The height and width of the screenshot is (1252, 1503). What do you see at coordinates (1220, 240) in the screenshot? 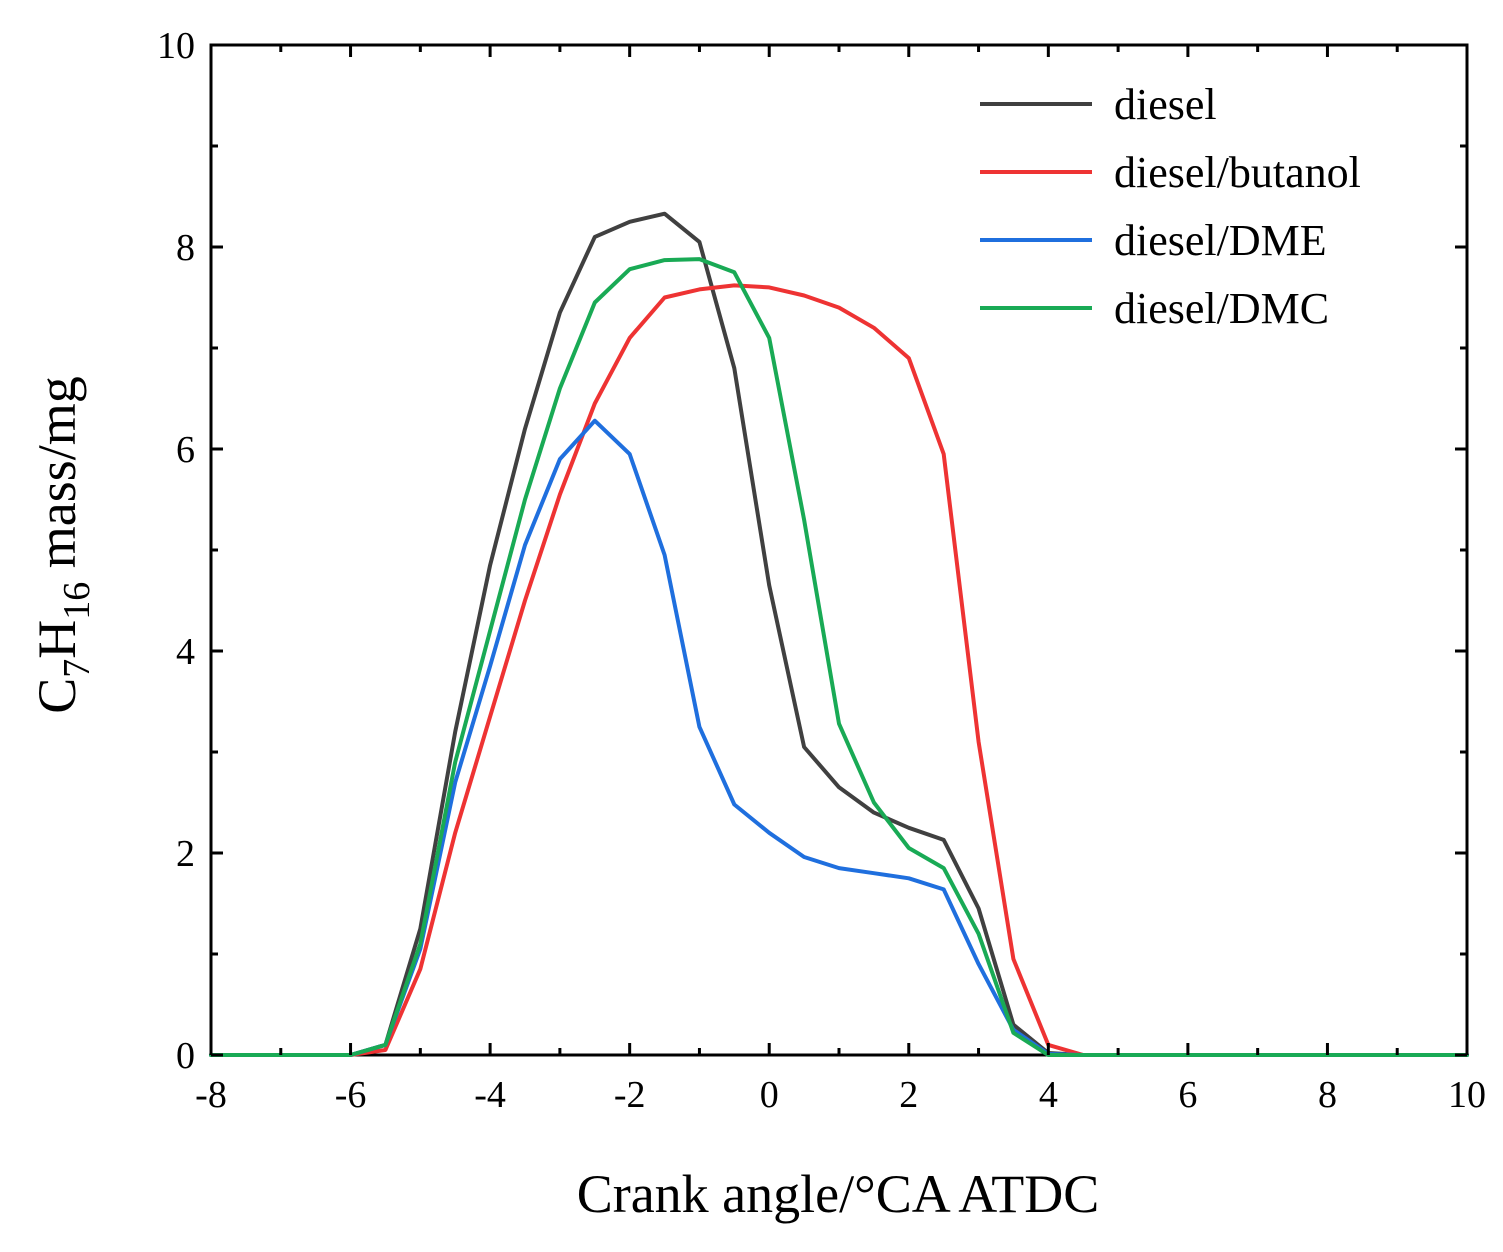
I see `legend-label-diesel-dme: diesel/DME` at bounding box center [1220, 240].